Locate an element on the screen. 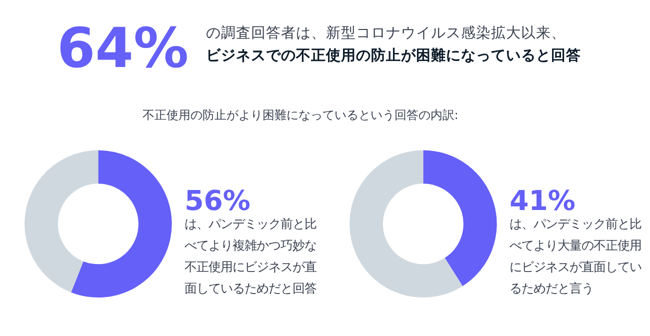 The height and width of the screenshot is (336, 650). text: にビジネスが直面してい is located at coordinates (576, 267).